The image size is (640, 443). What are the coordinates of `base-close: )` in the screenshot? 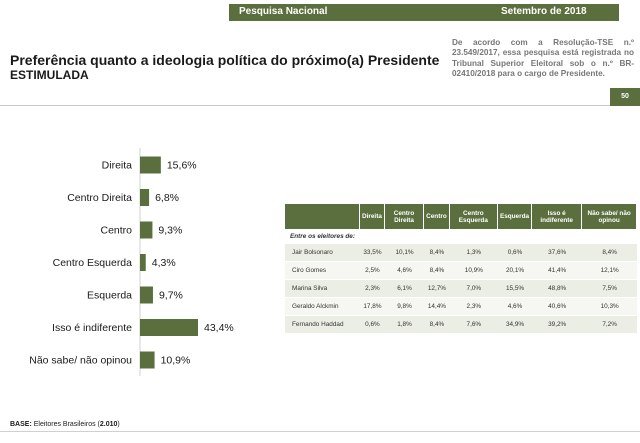 It's located at (118, 424).